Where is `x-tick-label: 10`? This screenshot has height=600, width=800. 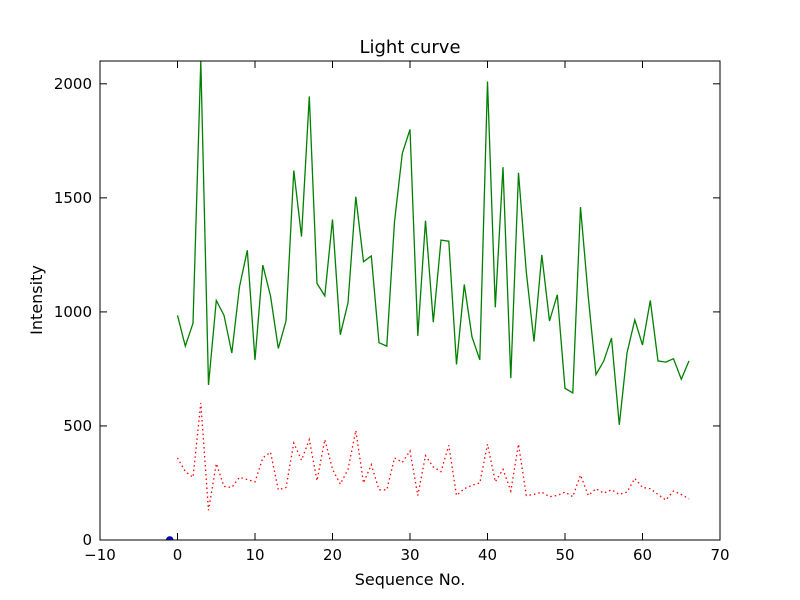 x-tick-label: 10 is located at coordinates (254, 555).